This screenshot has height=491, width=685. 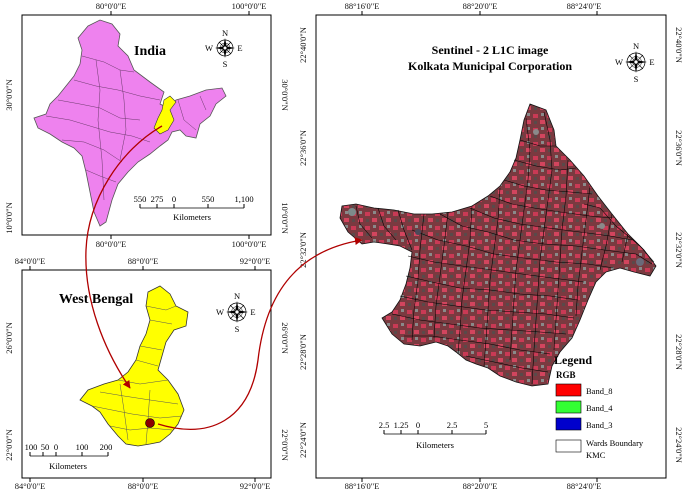 I want to click on india-compass-w: W, so click(x=209, y=48).